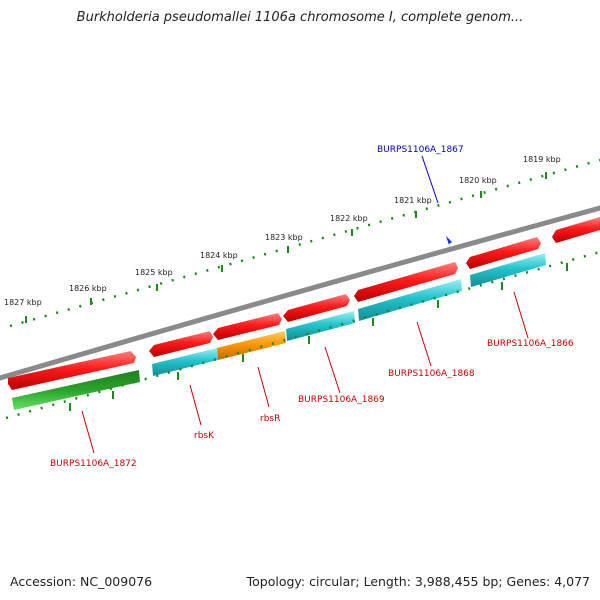 Image resolution: width=600 pixels, height=600 pixels. What do you see at coordinates (23, 302) in the screenshot?
I see `scale-label: 1827 kbp` at bounding box center [23, 302].